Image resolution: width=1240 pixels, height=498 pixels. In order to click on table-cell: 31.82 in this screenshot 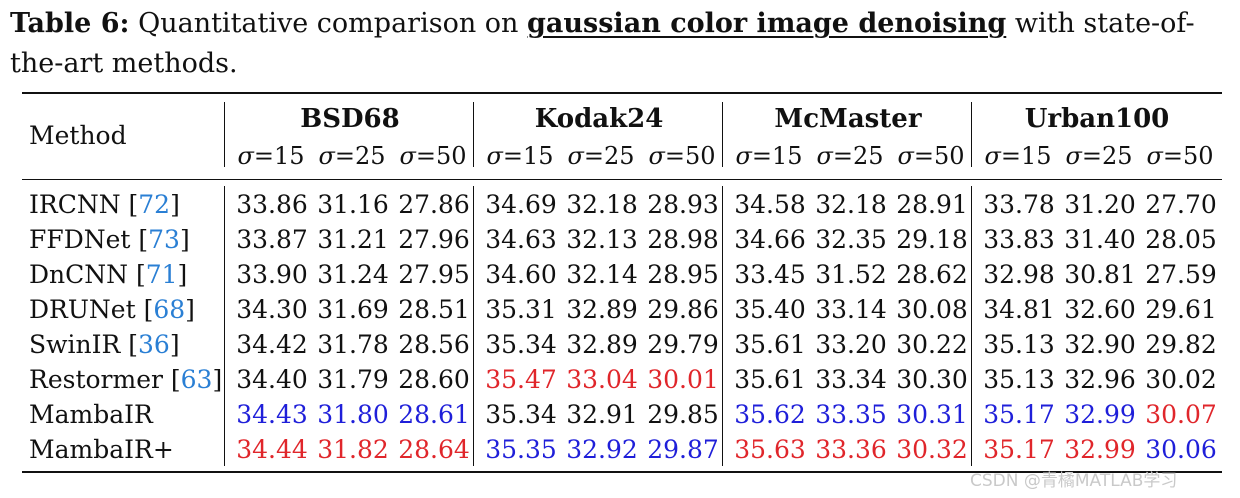, I will do `click(353, 449)`.